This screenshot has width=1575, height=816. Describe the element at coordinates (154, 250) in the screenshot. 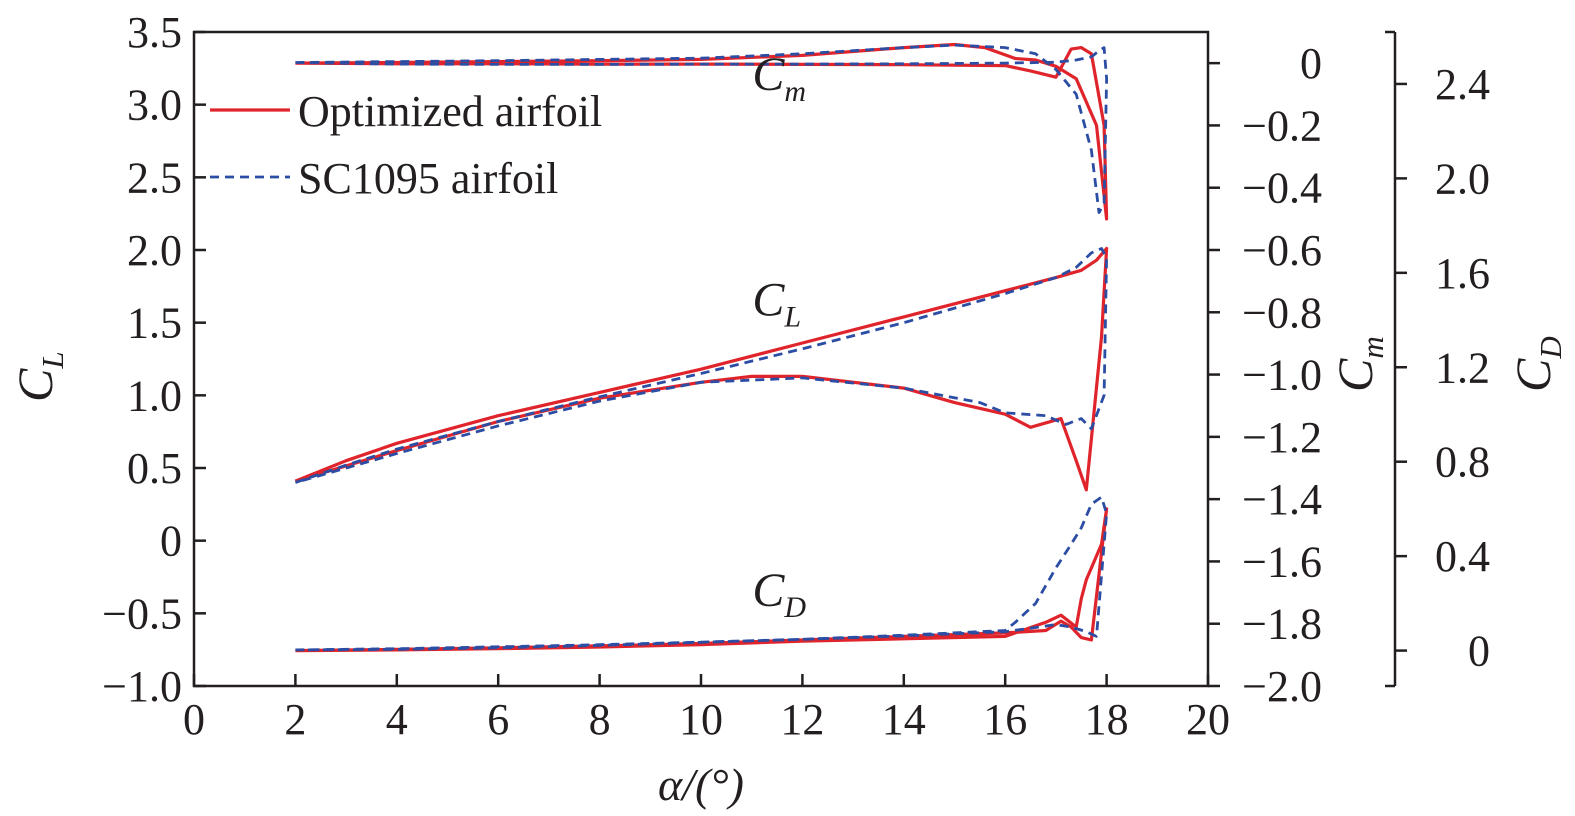

I see `cl-tick-label: 2.0` at that location.